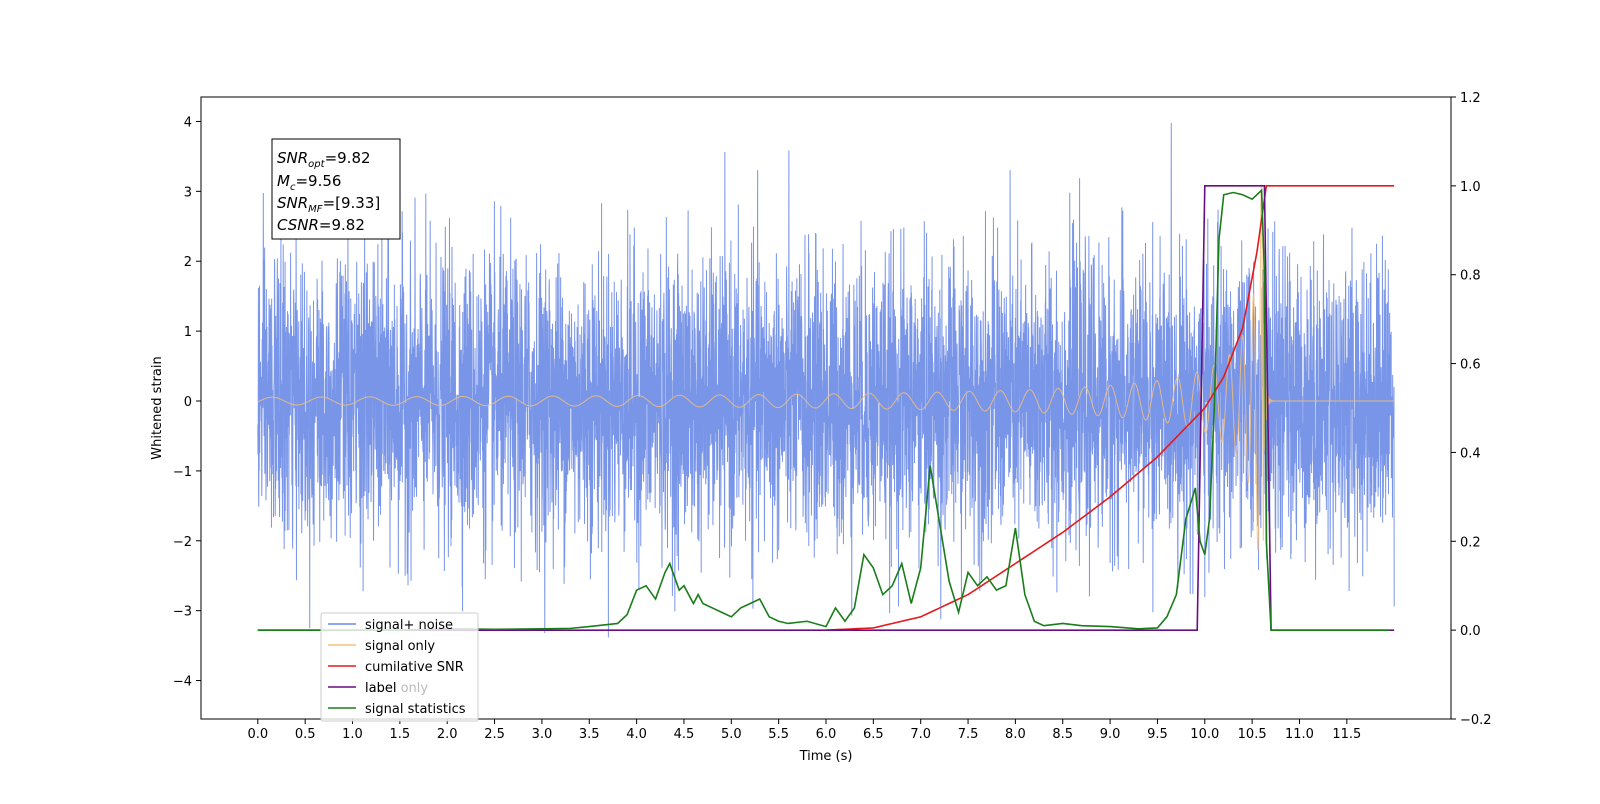 The height and width of the screenshot is (804, 1600). I want to click on legend-label-cumulative-snr: cumilative SNR, so click(414, 667).